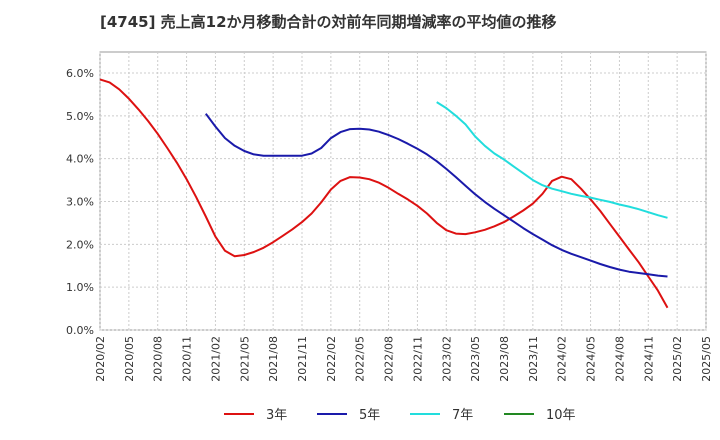  What do you see at coordinates (619, 359) in the screenshot?
I see `x-tick-label: 2024/08` at bounding box center [619, 359].